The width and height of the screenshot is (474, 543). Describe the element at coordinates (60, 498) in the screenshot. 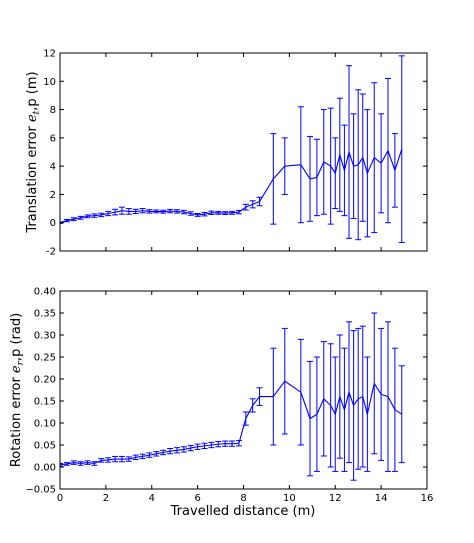

I see `x-tick-label: 0` at that location.